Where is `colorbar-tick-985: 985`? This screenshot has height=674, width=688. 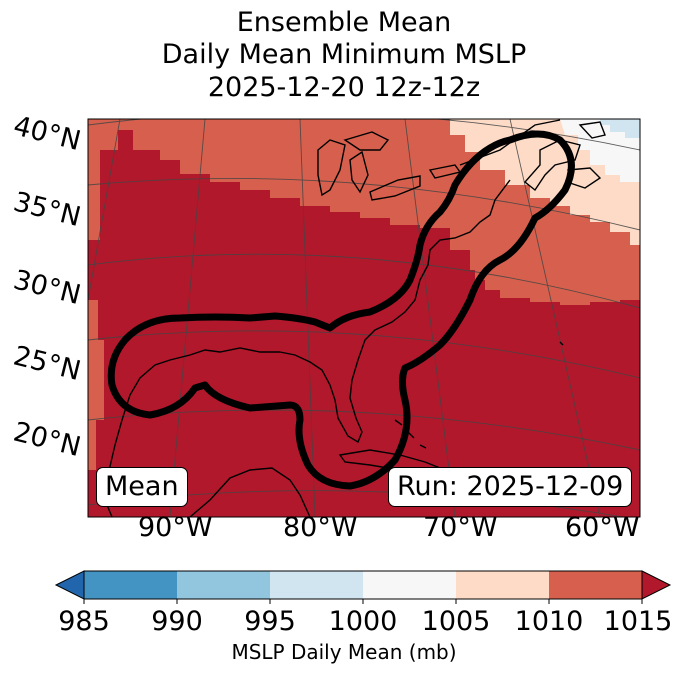 colorbar-tick-985: 985 is located at coordinates (84, 621).